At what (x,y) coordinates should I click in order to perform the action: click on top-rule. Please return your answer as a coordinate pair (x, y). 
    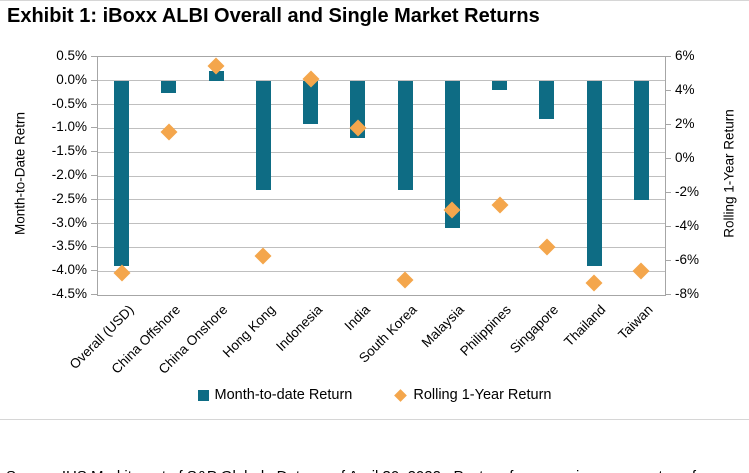
    Looking at the image, I should click on (374, 0).